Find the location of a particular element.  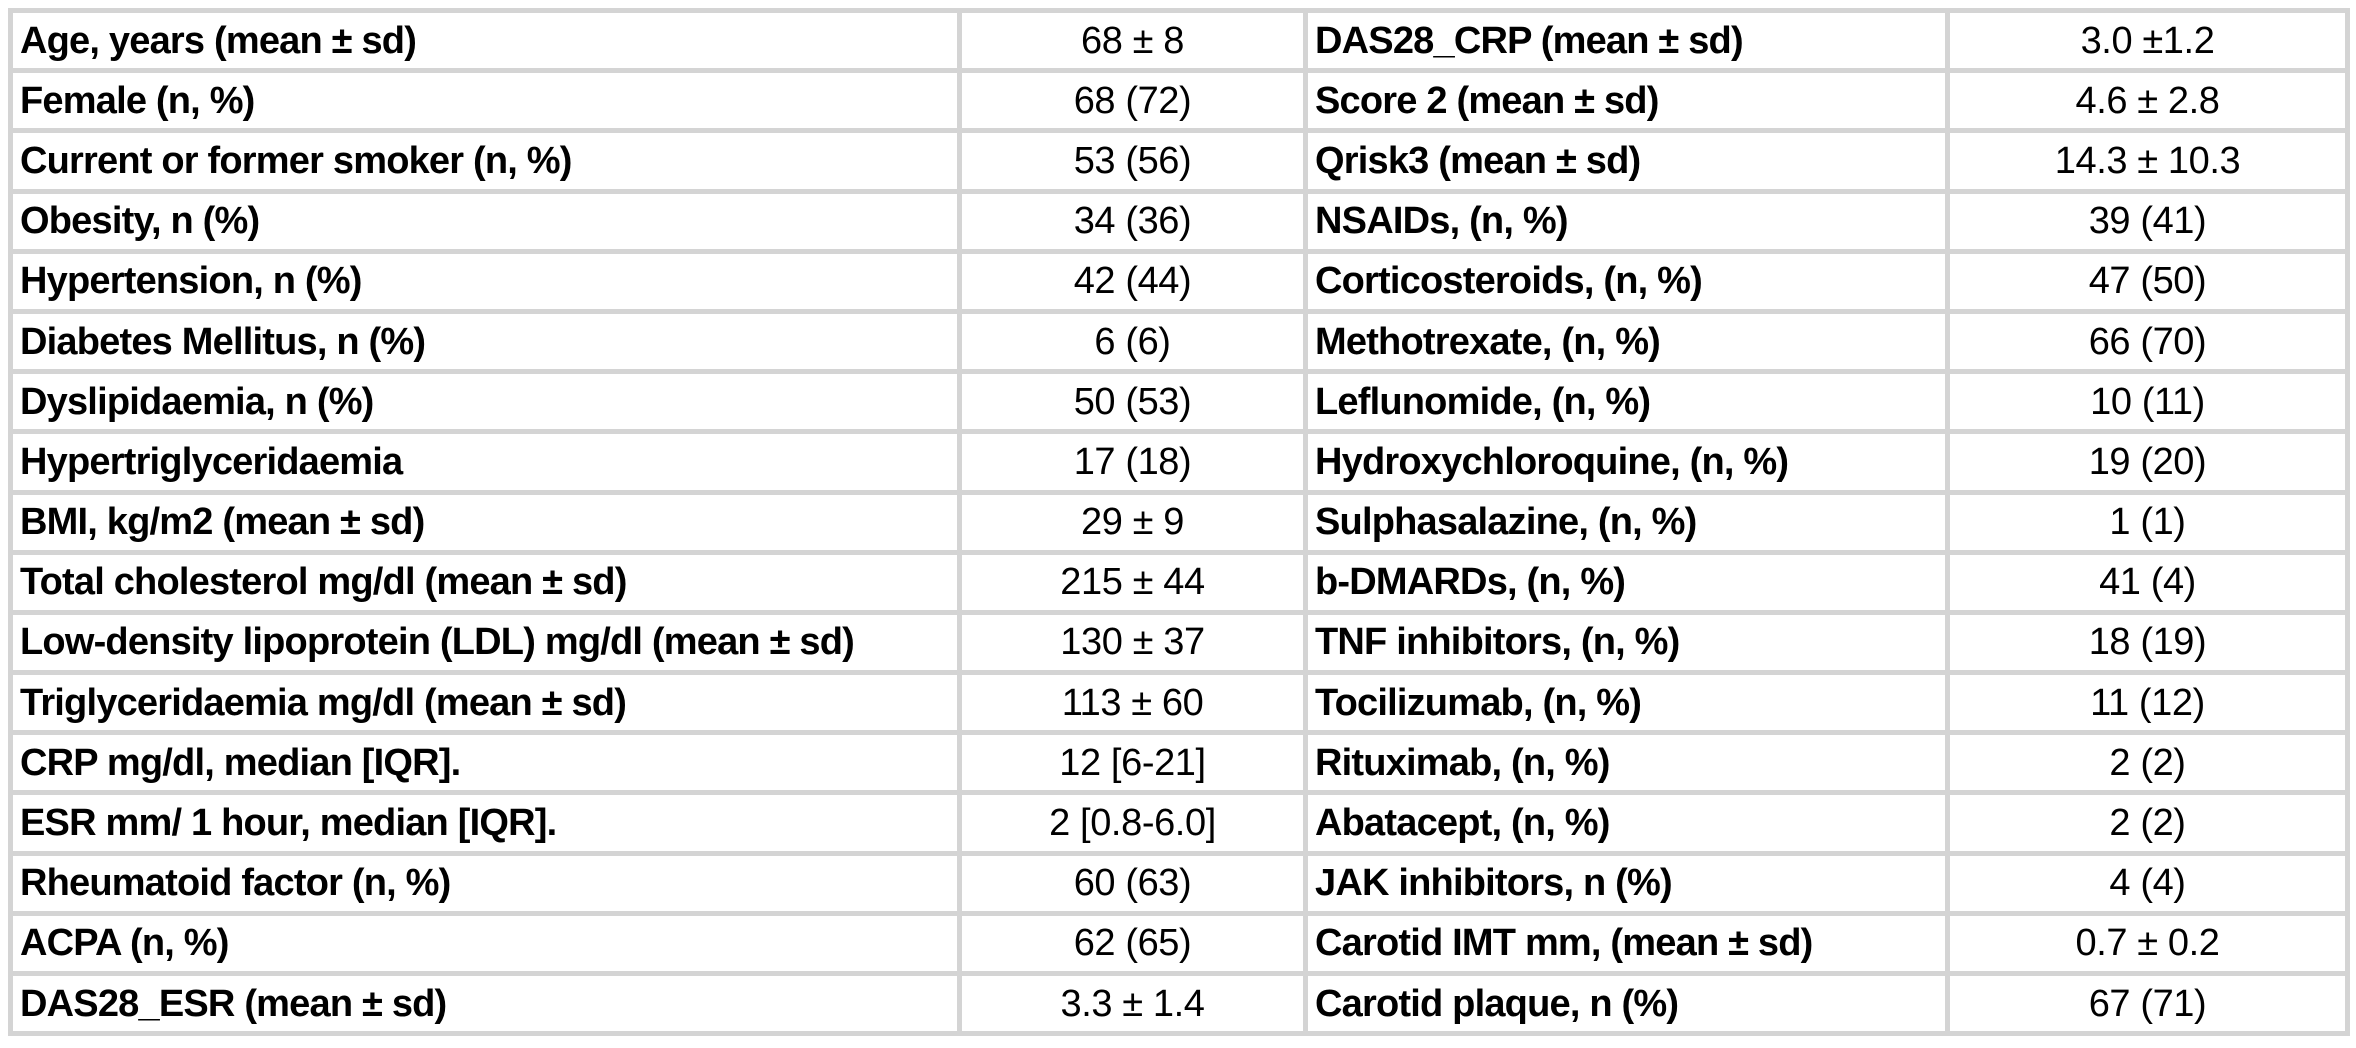

left-label-cell: Hypertriglyceridaemia is located at coordinates (485, 462).